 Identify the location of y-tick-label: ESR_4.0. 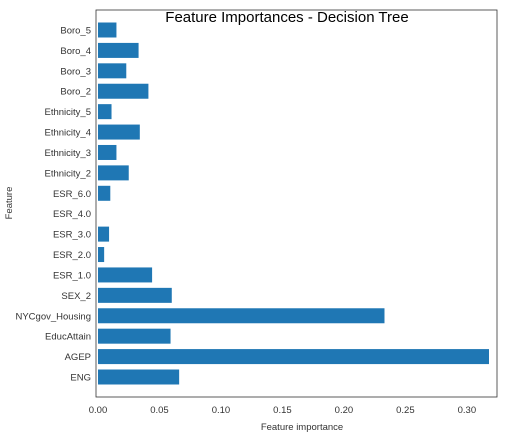
(72, 214).